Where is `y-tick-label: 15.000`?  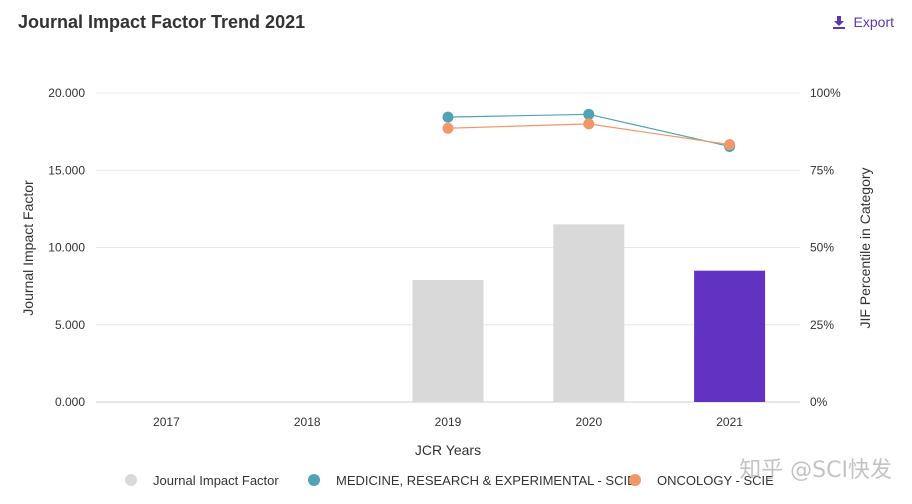 y-tick-label: 15.000 is located at coordinates (66, 170).